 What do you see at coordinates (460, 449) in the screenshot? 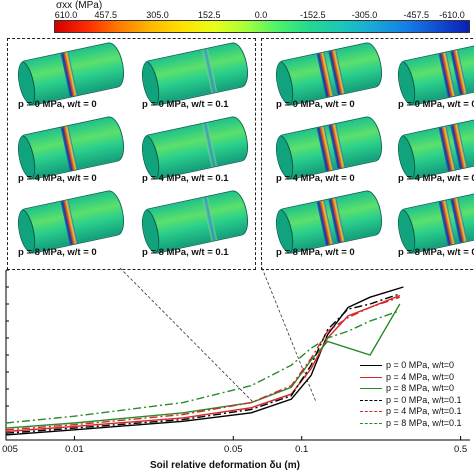
I see `x-tick-label: 0.5` at bounding box center [460, 449].